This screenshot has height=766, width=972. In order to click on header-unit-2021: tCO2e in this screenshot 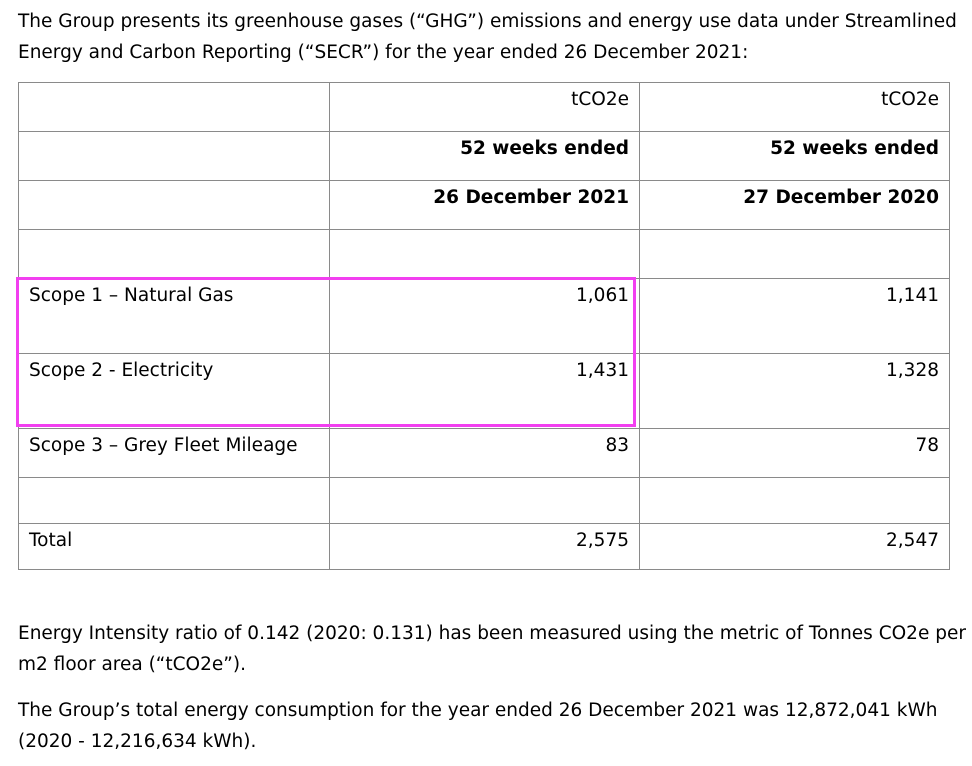, I will do `click(484, 107)`.